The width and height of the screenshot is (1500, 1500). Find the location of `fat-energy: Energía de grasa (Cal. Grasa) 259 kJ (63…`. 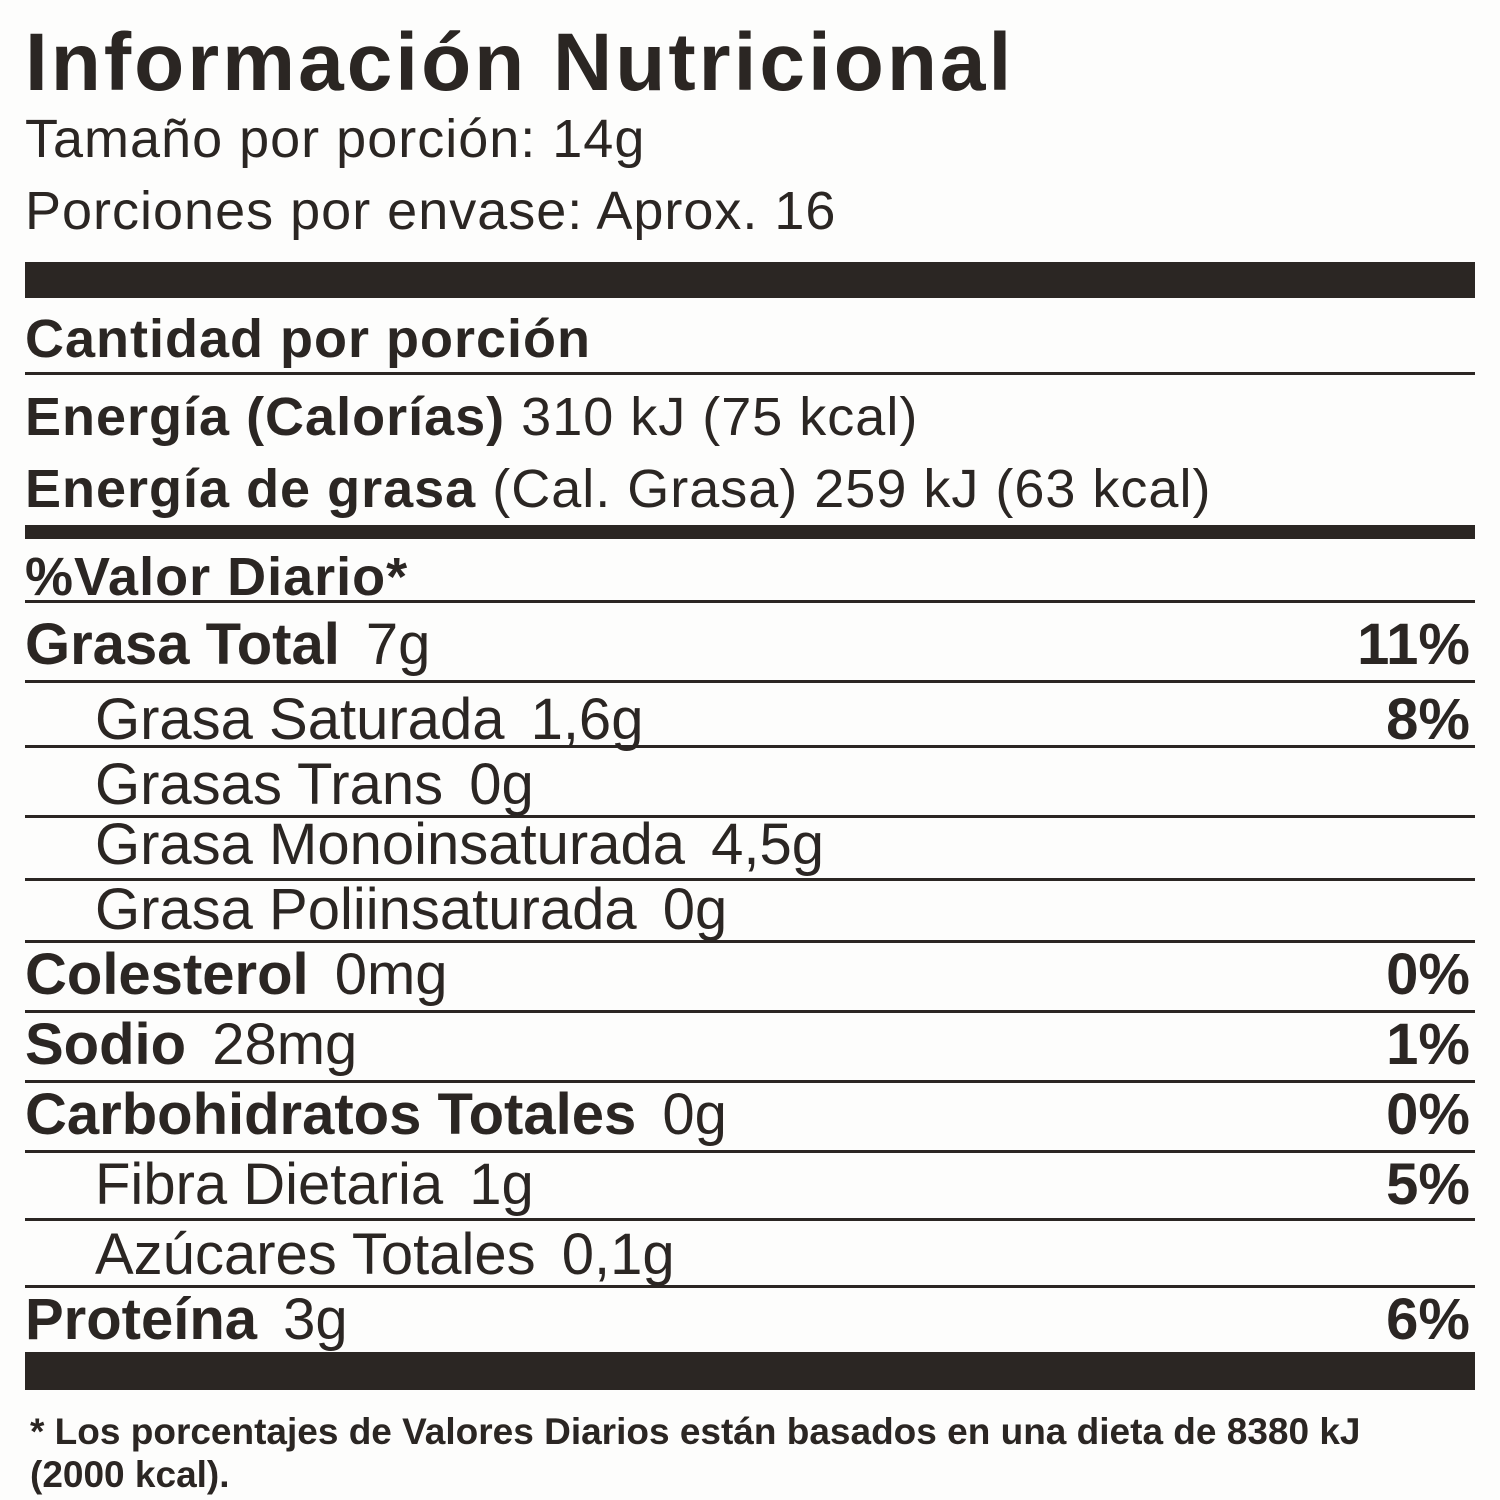

fat-energy: Energía de grasa (Cal. Grasa) 259 kJ (63… is located at coordinates (618, 489).